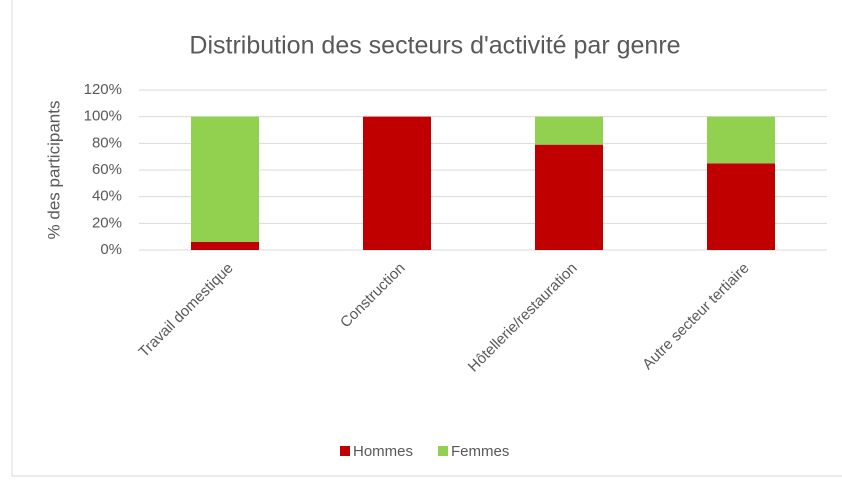 This screenshot has height=481, width=842. What do you see at coordinates (695, 316) in the screenshot?
I see `x-tick-label: Autre secteur tertiaire` at bounding box center [695, 316].